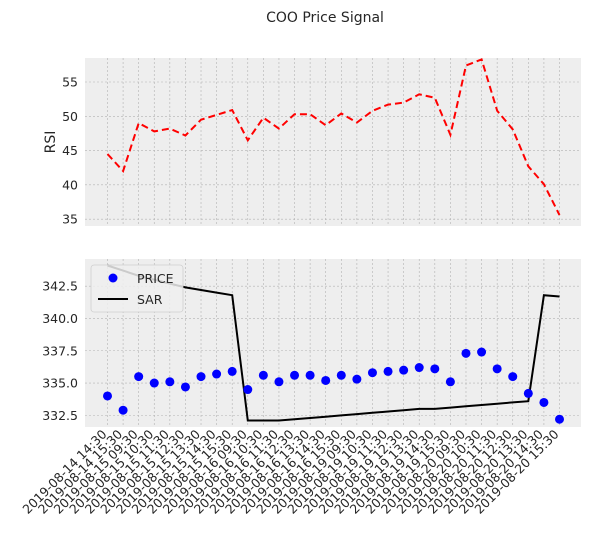  What do you see at coordinates (113, 278) in the screenshot?
I see `legend-price-marker` at bounding box center [113, 278].